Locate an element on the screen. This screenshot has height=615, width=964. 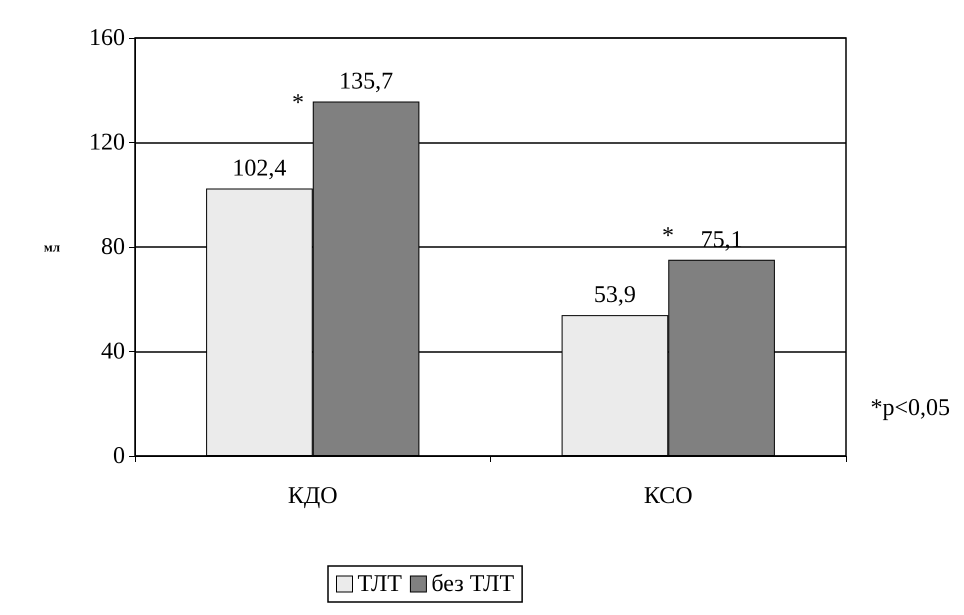
data-label: 53,9 is located at coordinates (615, 295).